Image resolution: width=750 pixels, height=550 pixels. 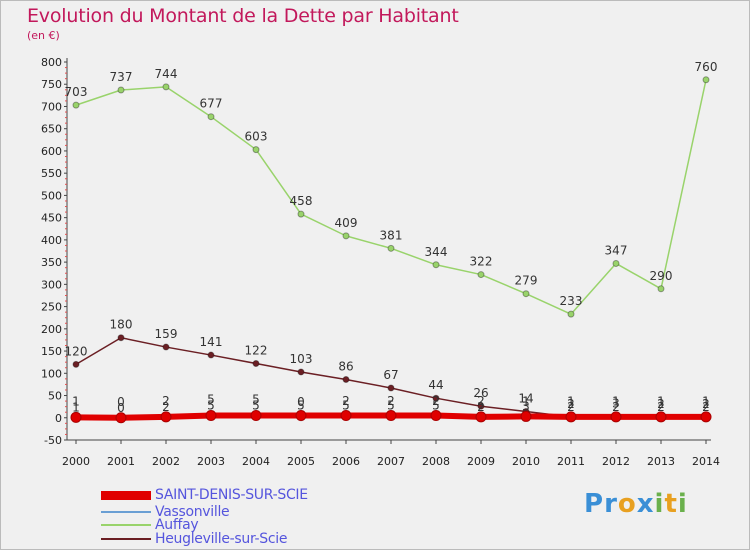 I want to click on logo-letter: P, so click(x=594, y=504).